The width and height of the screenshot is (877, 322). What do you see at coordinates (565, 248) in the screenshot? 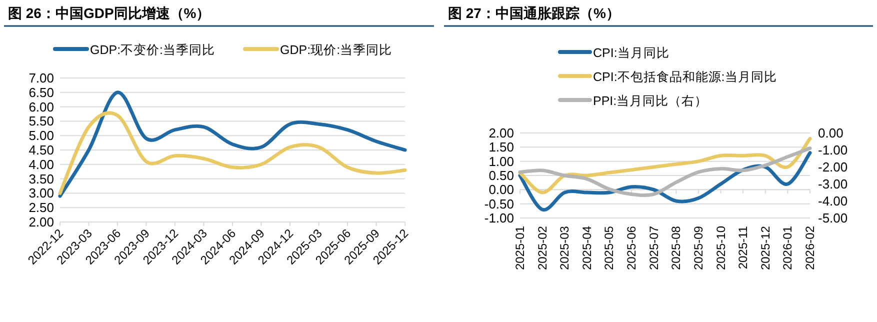
I see `x-tick-label: 2025-03` at bounding box center [565, 248].